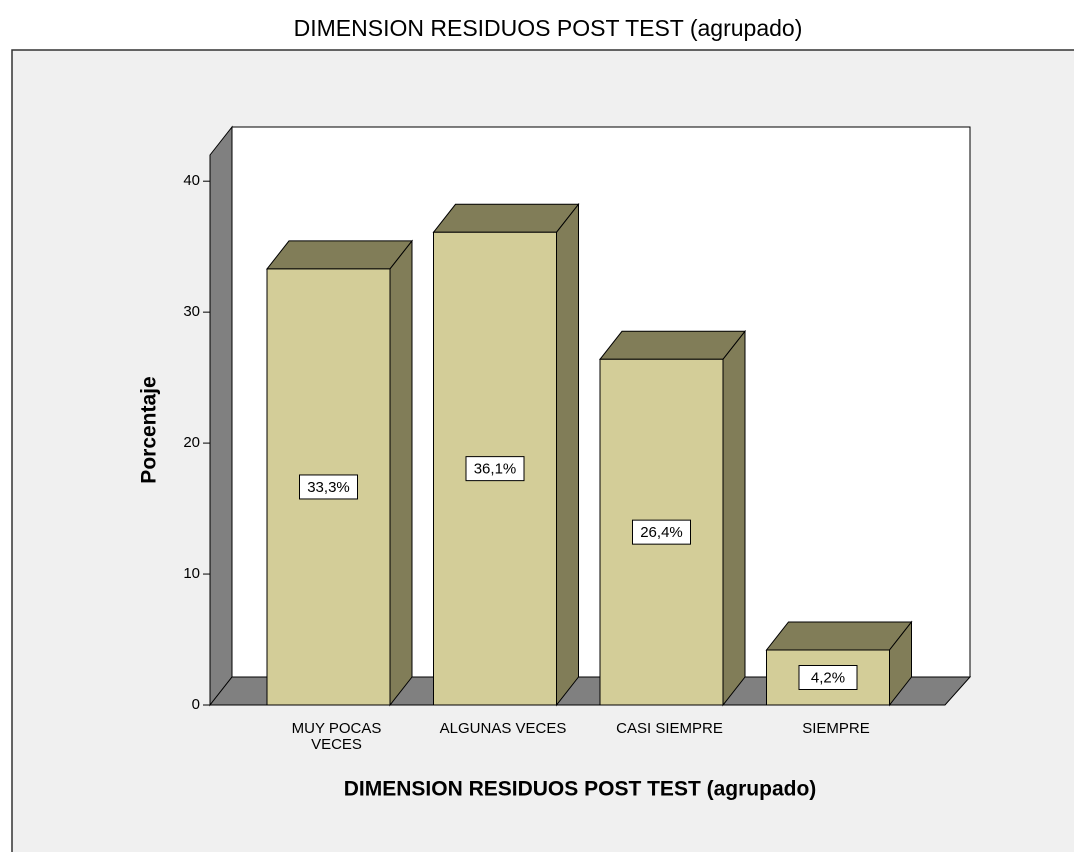  What do you see at coordinates (669, 728) in the screenshot?
I see `x-tick-label: CASI SIEMPRE` at bounding box center [669, 728].